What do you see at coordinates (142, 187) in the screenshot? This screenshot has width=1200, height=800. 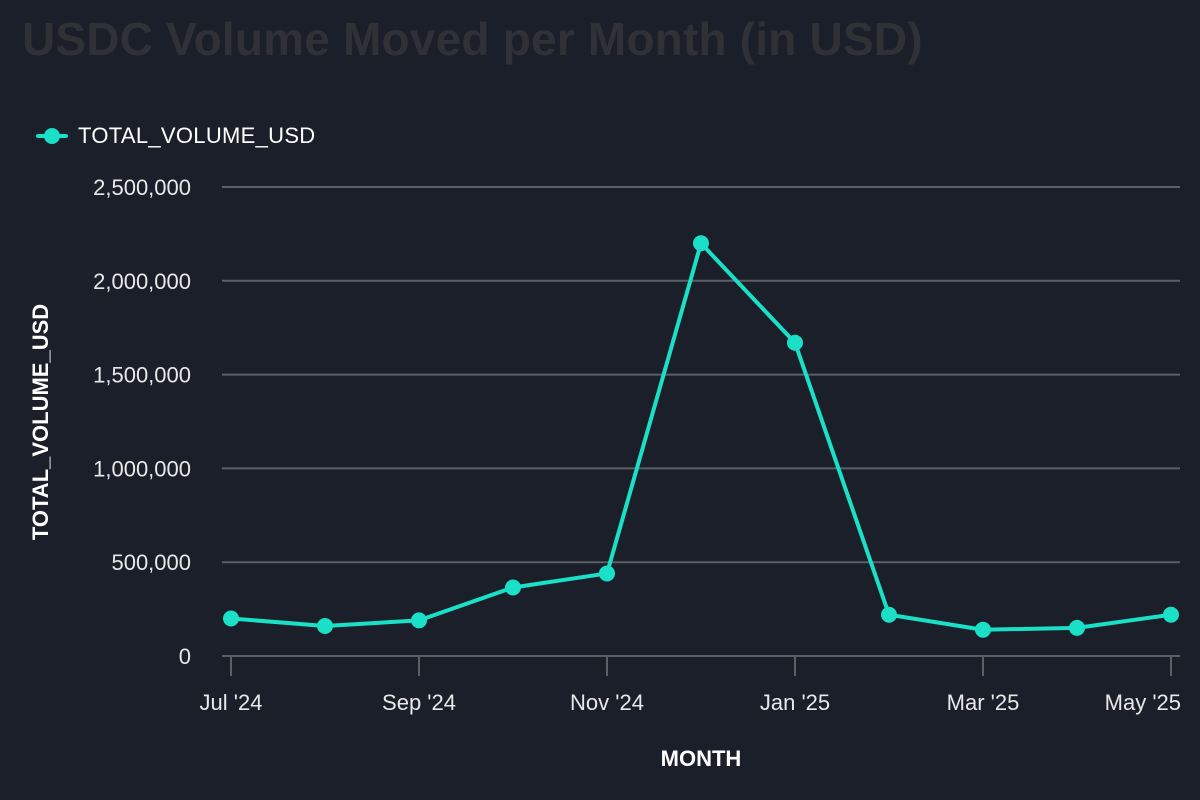 I see `y-tick-label: 2,500,000` at bounding box center [142, 187].